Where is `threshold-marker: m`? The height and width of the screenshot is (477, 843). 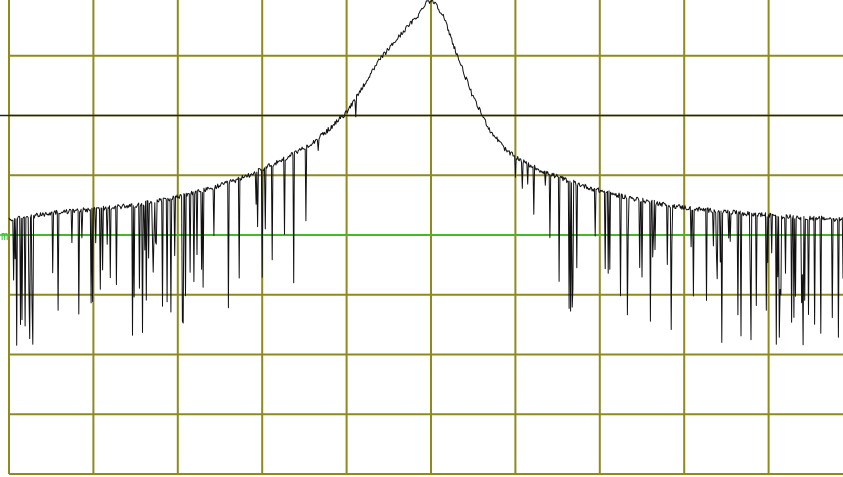
threshold-marker: m is located at coordinates (4, 236).